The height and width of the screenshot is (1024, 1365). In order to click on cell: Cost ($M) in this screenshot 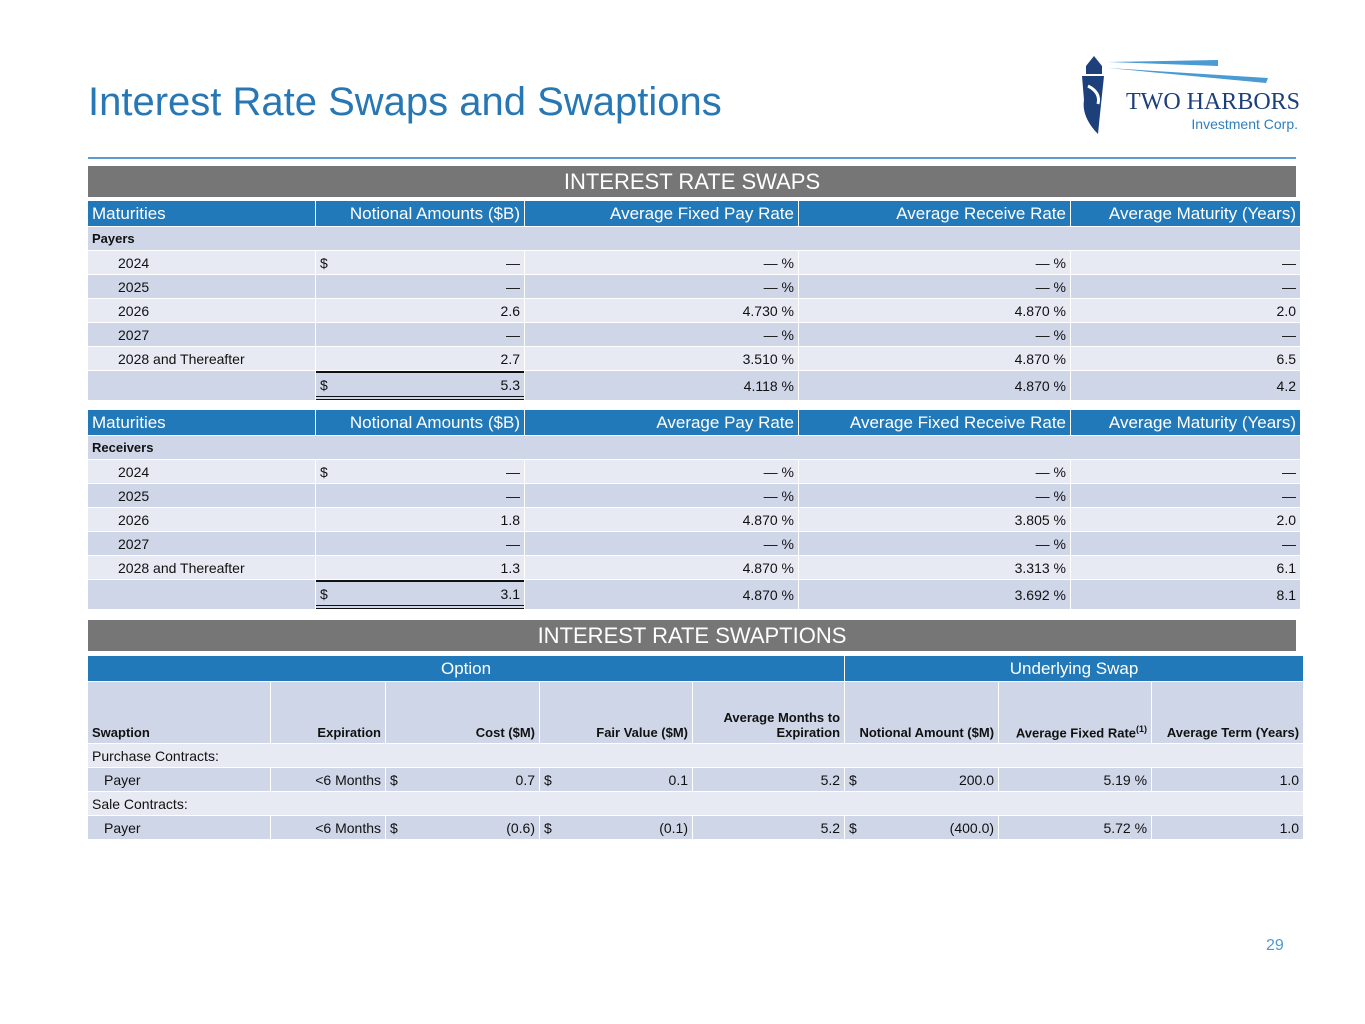, I will do `click(462, 712)`.